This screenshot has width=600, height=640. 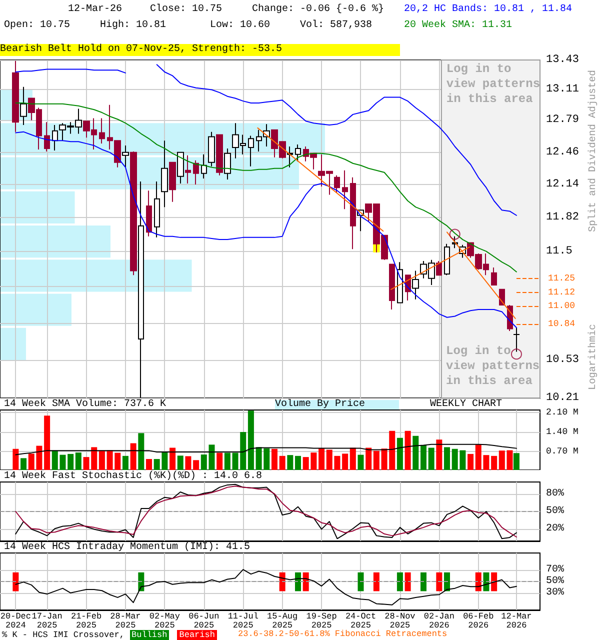 What do you see at coordinates (563, 360) in the screenshot?
I see `y-tick-label: 10.53` at bounding box center [563, 360].